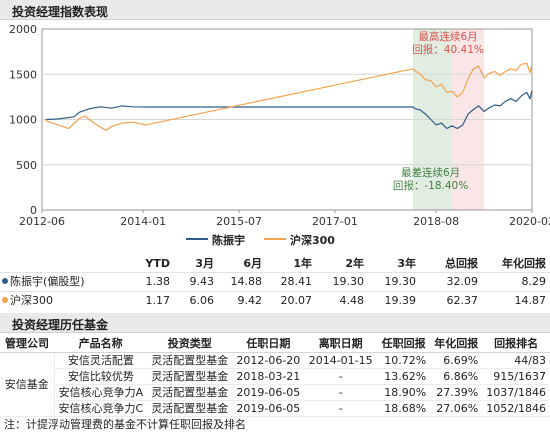 The width and height of the screenshot is (550, 439). What do you see at coordinates (125, 424) in the screenshot?
I see `footnote: 注：计提浮动管理费的基金不计算任职回报及排名` at bounding box center [125, 424].